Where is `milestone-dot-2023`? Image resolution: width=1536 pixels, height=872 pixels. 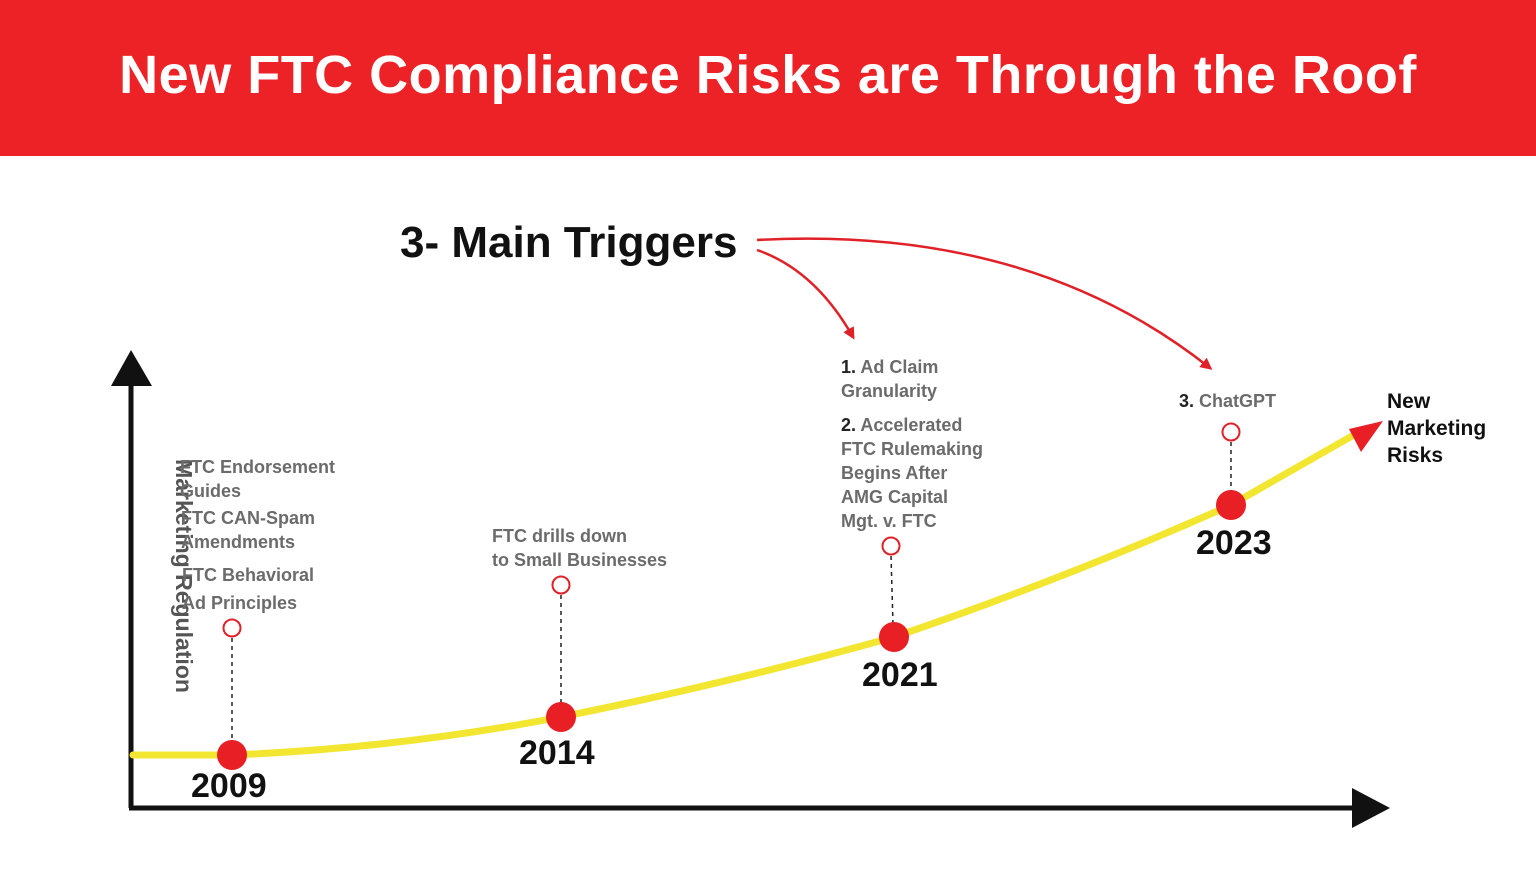
milestone-dot-2023 is located at coordinates (1231, 505).